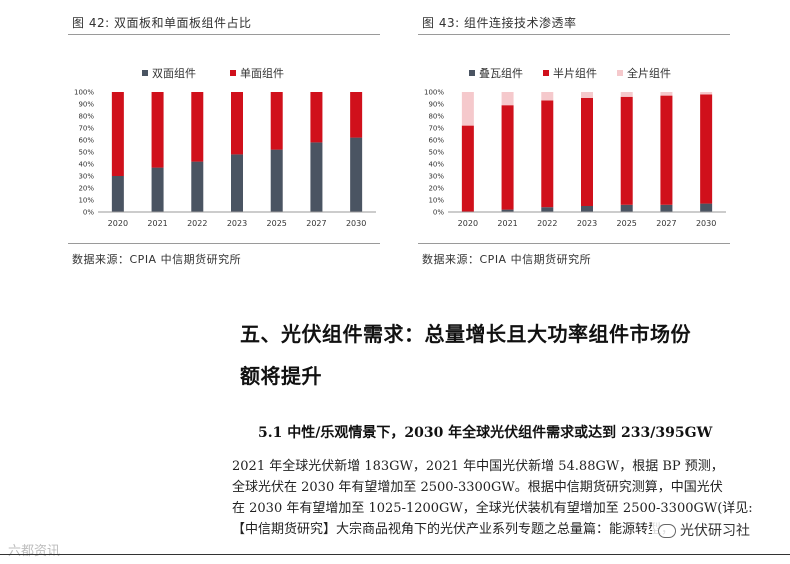  I want to click on legend-label: 全片组件, so click(649, 73).